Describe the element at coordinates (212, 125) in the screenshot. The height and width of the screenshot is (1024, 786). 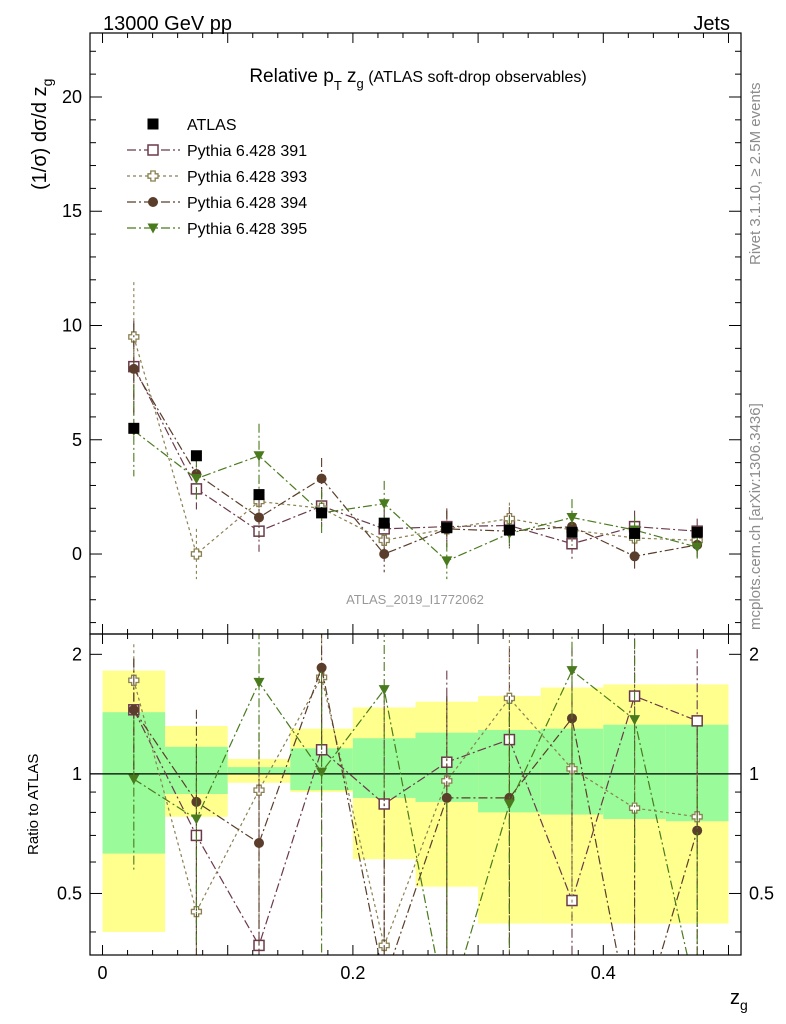
I see `legend-label: ATLAS` at that location.